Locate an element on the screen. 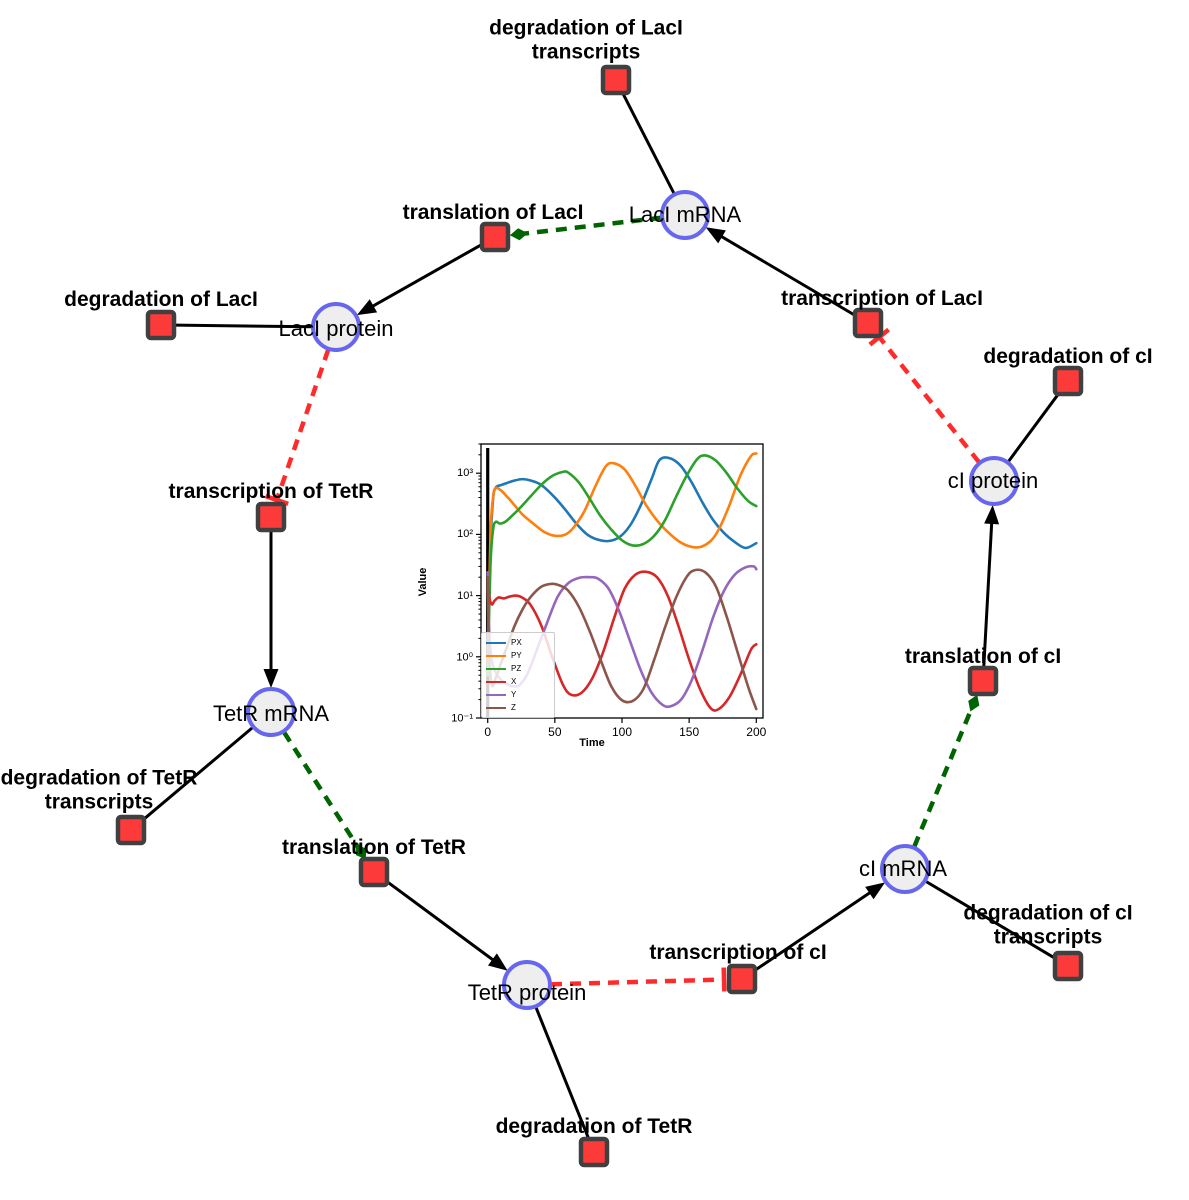 This screenshot has height=1200, width=1189. legend-row-PY: PY is located at coordinates (518, 655).